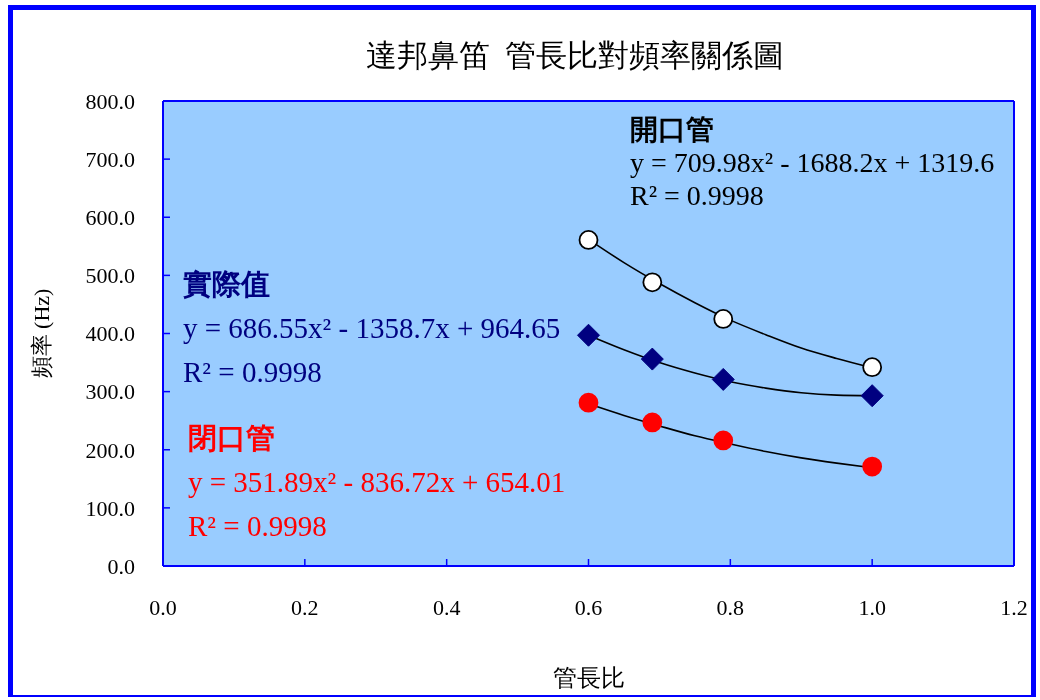 The width and height of the screenshot is (1040, 700). What do you see at coordinates (232, 438) in the screenshot?
I see `text: 閉口管` at bounding box center [232, 438].